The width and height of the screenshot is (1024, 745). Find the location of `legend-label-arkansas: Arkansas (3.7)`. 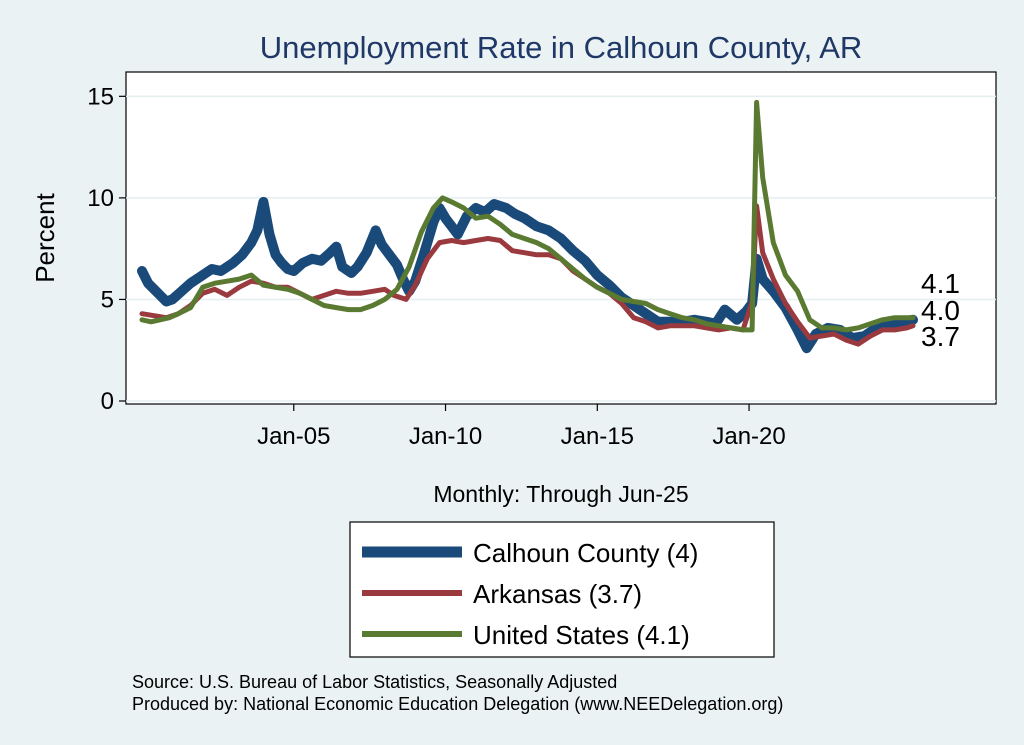

legend-label-arkansas: Arkansas (3.7) is located at coordinates (557, 594).